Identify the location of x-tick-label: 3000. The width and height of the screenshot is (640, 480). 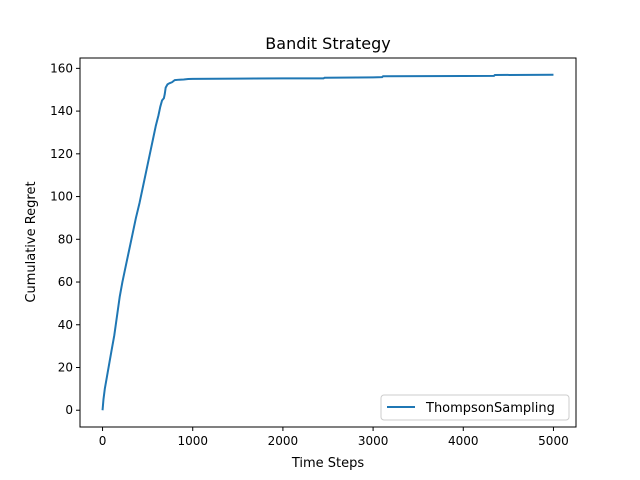
(373, 441).